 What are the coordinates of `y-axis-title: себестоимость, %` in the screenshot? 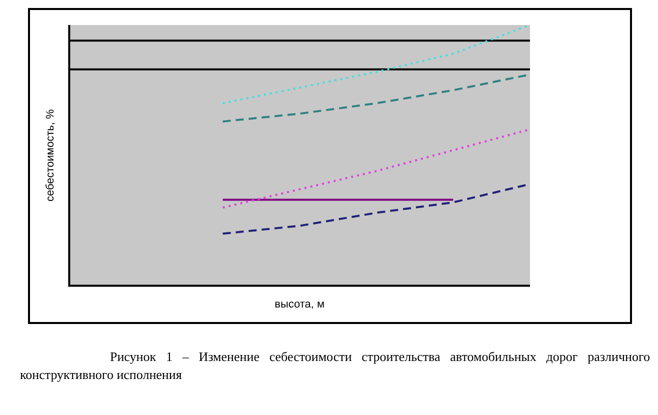 It's located at (50, 155).